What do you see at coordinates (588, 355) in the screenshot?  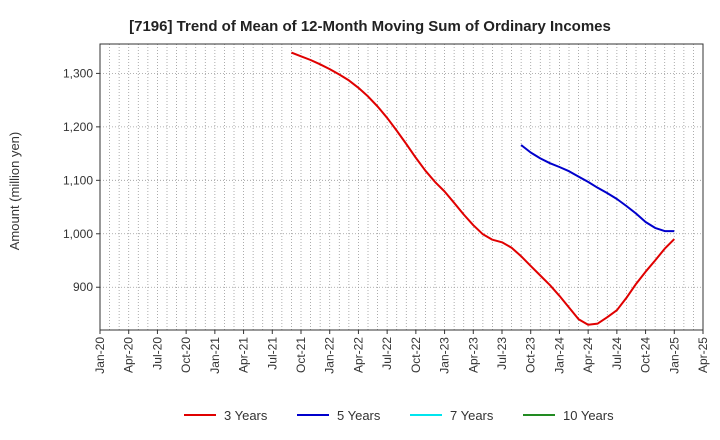 I see `x-tick-label: Apr-24` at bounding box center [588, 355].